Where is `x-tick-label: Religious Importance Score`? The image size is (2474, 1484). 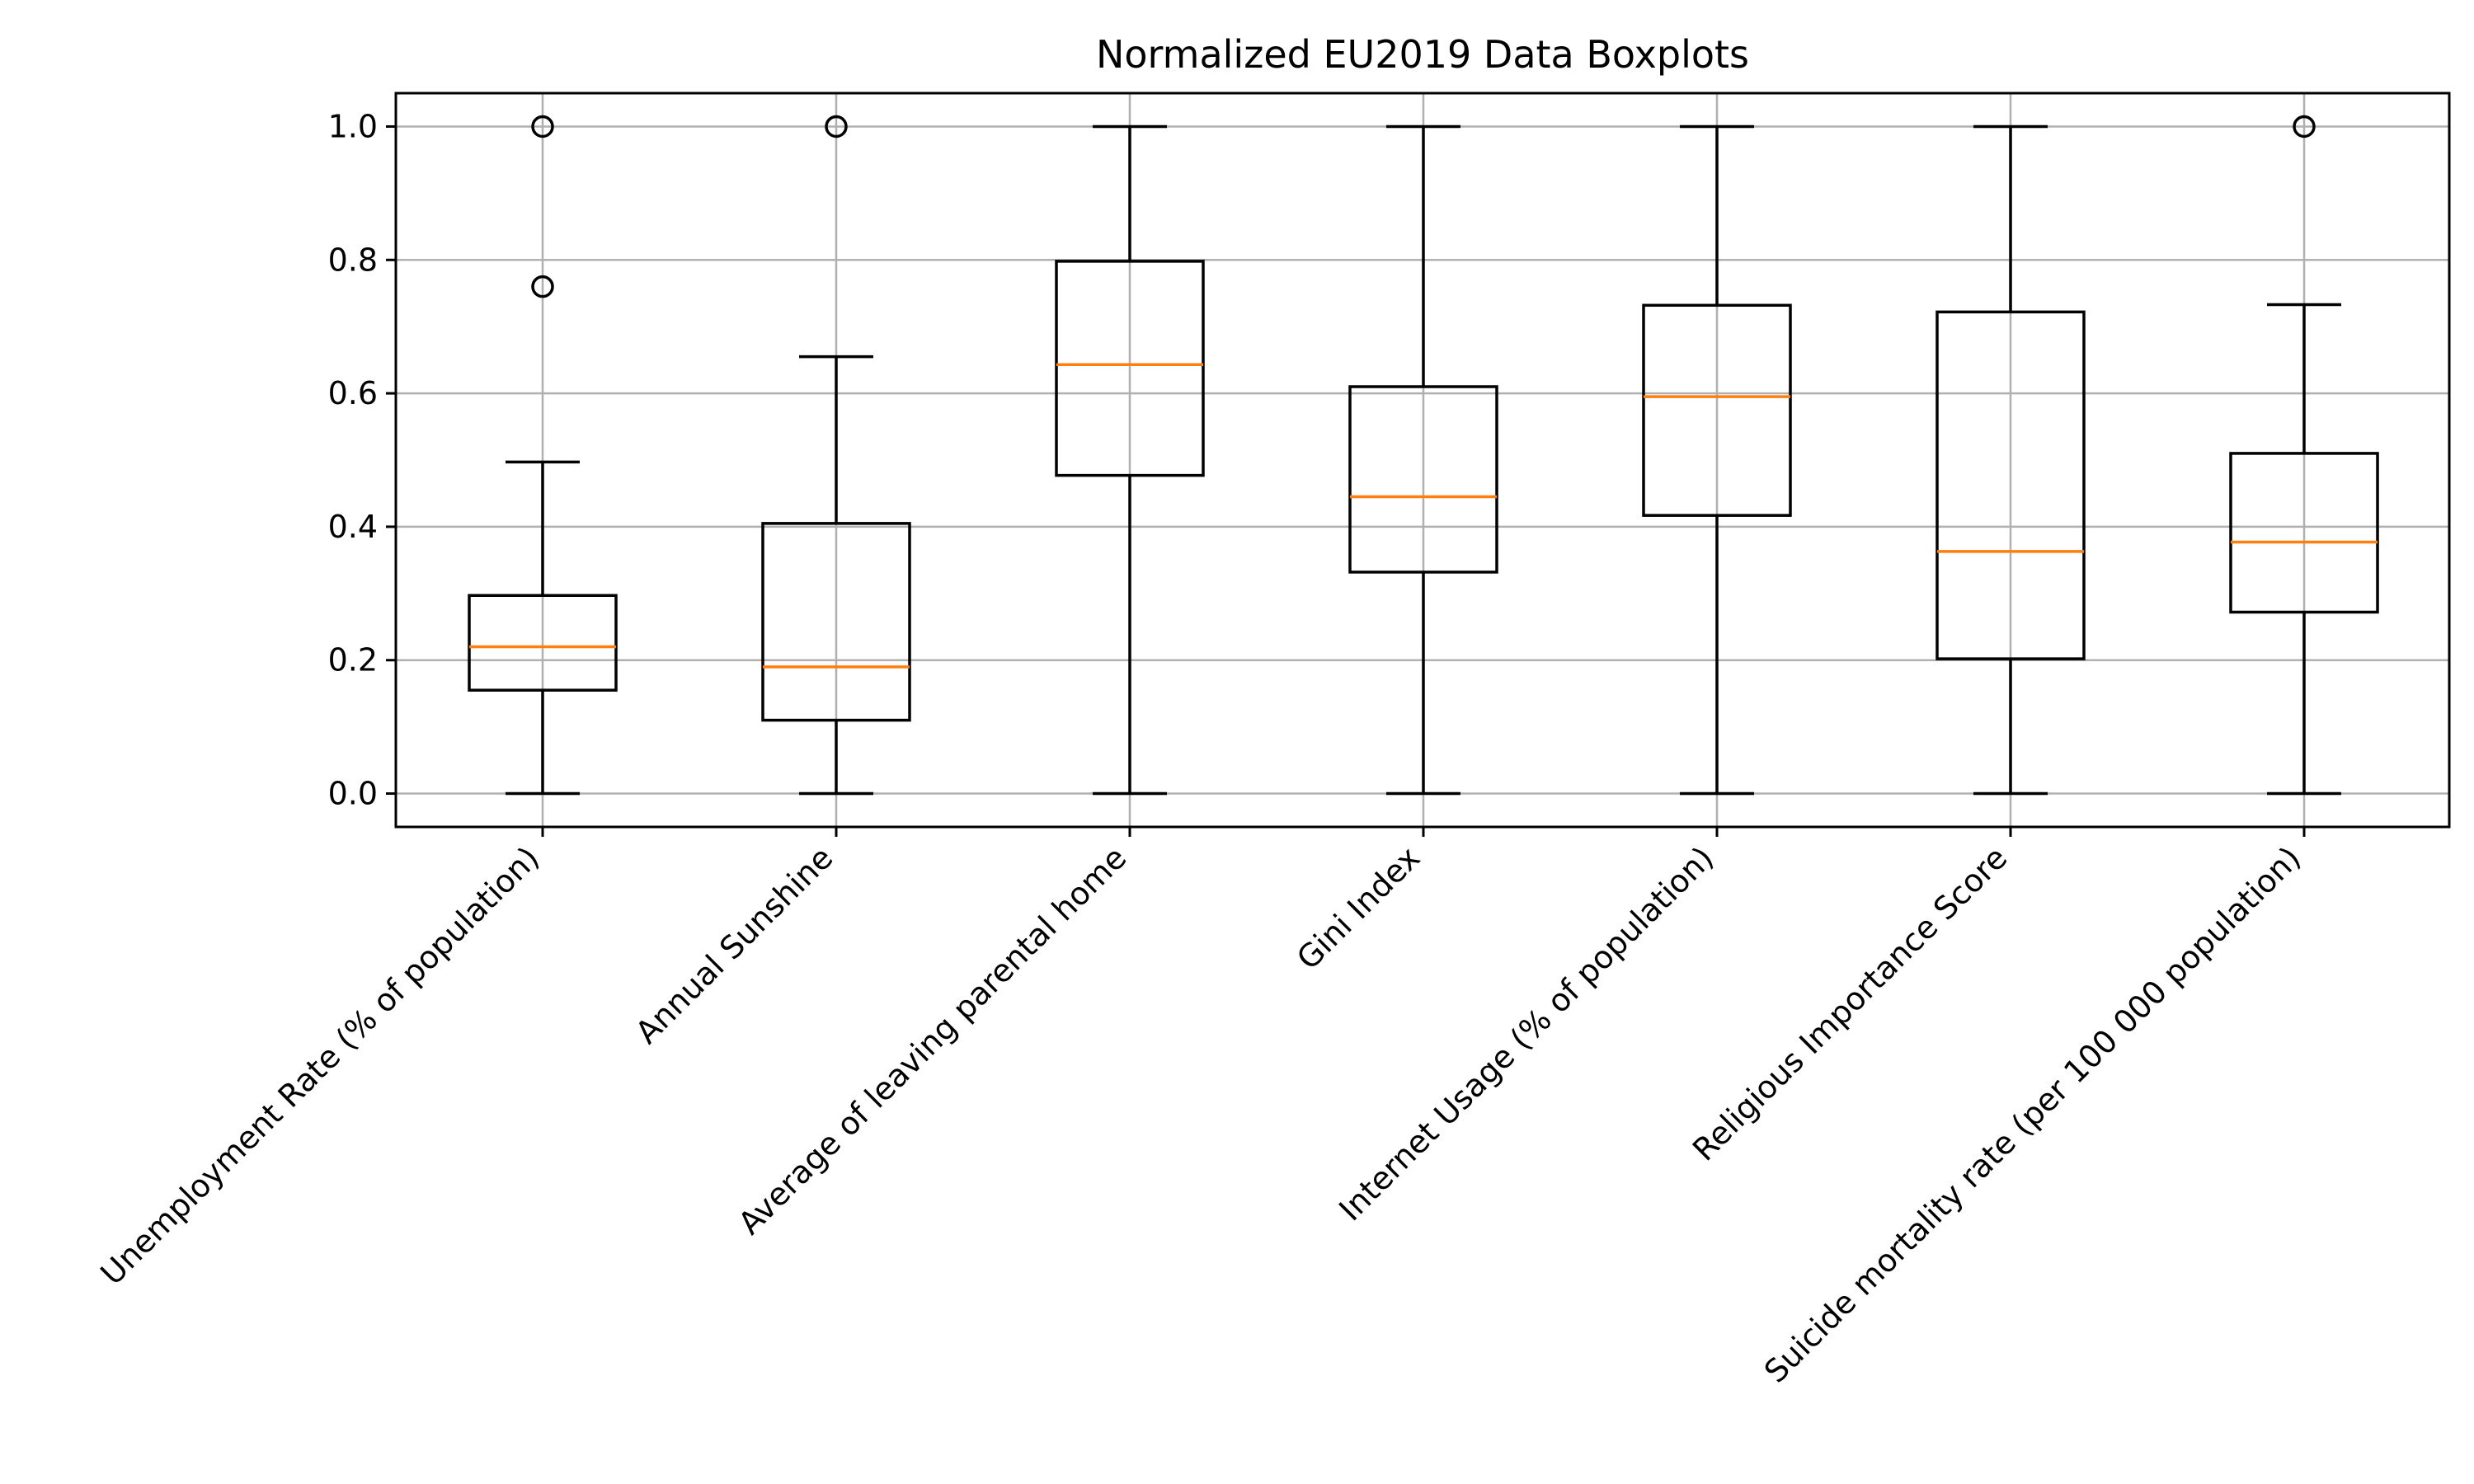 x-tick-label: Religious Importance Score is located at coordinates (1850, 1003).